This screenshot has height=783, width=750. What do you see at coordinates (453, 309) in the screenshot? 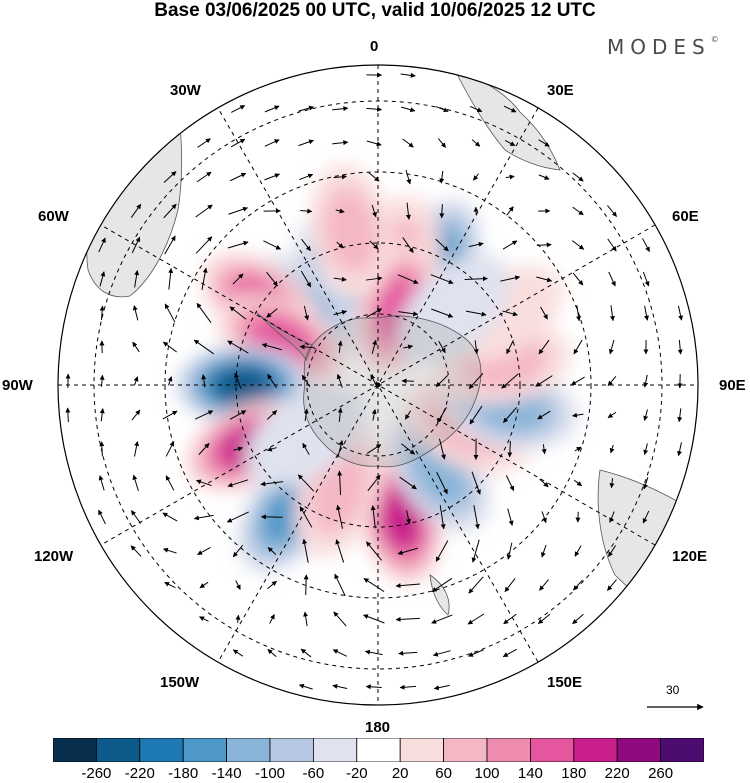
I see `anomaly-contour` at bounding box center [453, 309].